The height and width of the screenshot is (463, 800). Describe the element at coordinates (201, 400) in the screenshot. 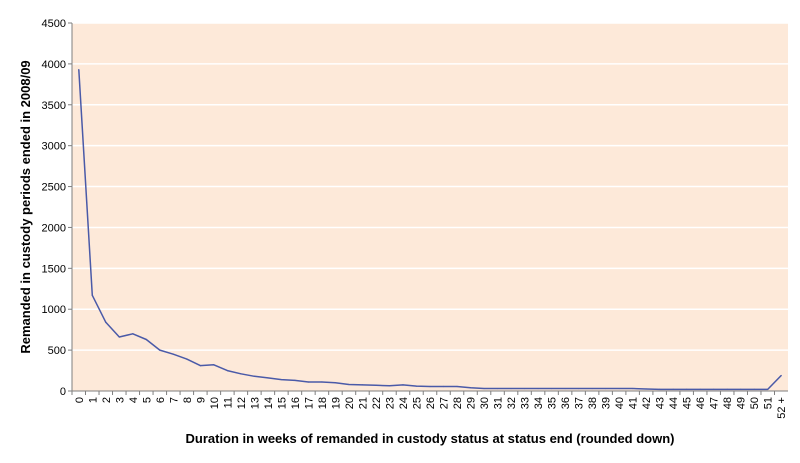

I see `x-tick-label: 9` at that location.